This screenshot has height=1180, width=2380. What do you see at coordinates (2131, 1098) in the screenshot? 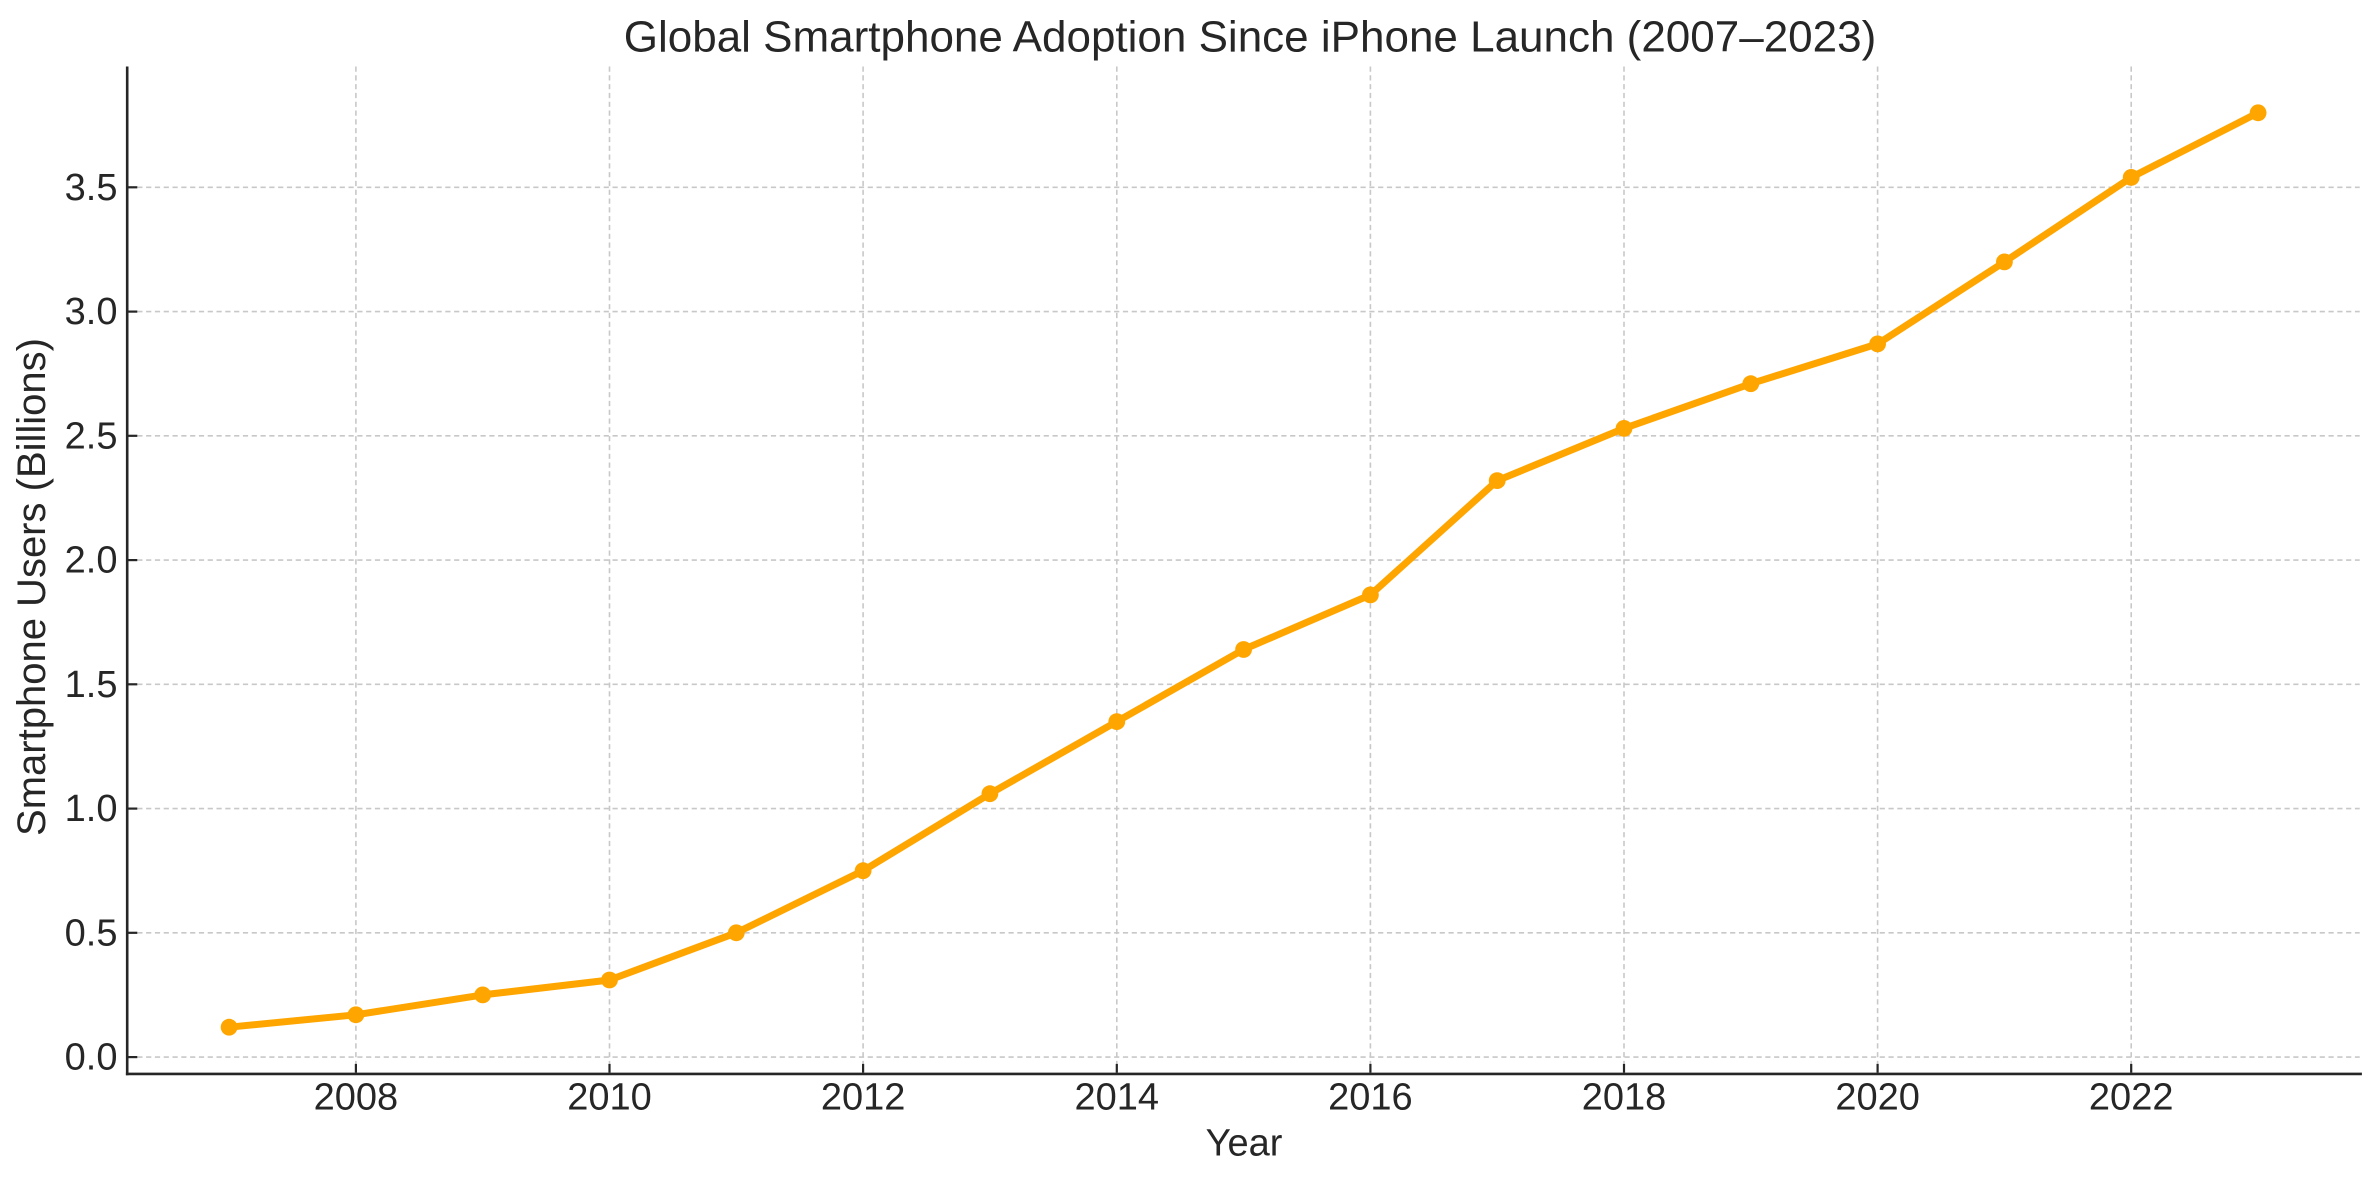
I see `svg-text: 2022` at bounding box center [2131, 1098].